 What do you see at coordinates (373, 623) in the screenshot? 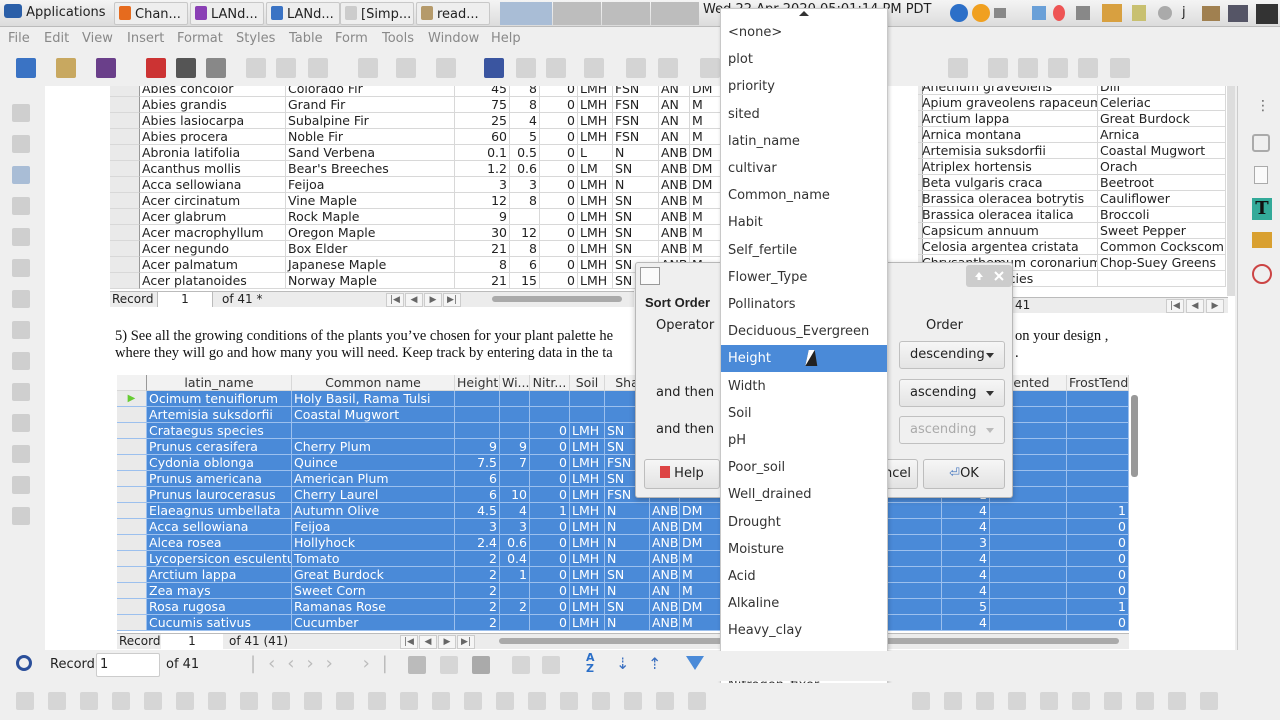
I see `table-cell: Cucumber` at bounding box center [373, 623].